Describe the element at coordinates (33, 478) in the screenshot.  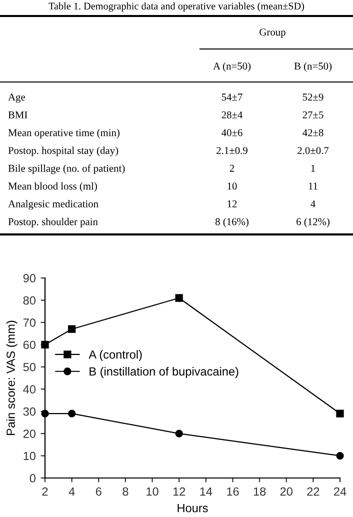
I see `y-tick-label: 0` at that location.